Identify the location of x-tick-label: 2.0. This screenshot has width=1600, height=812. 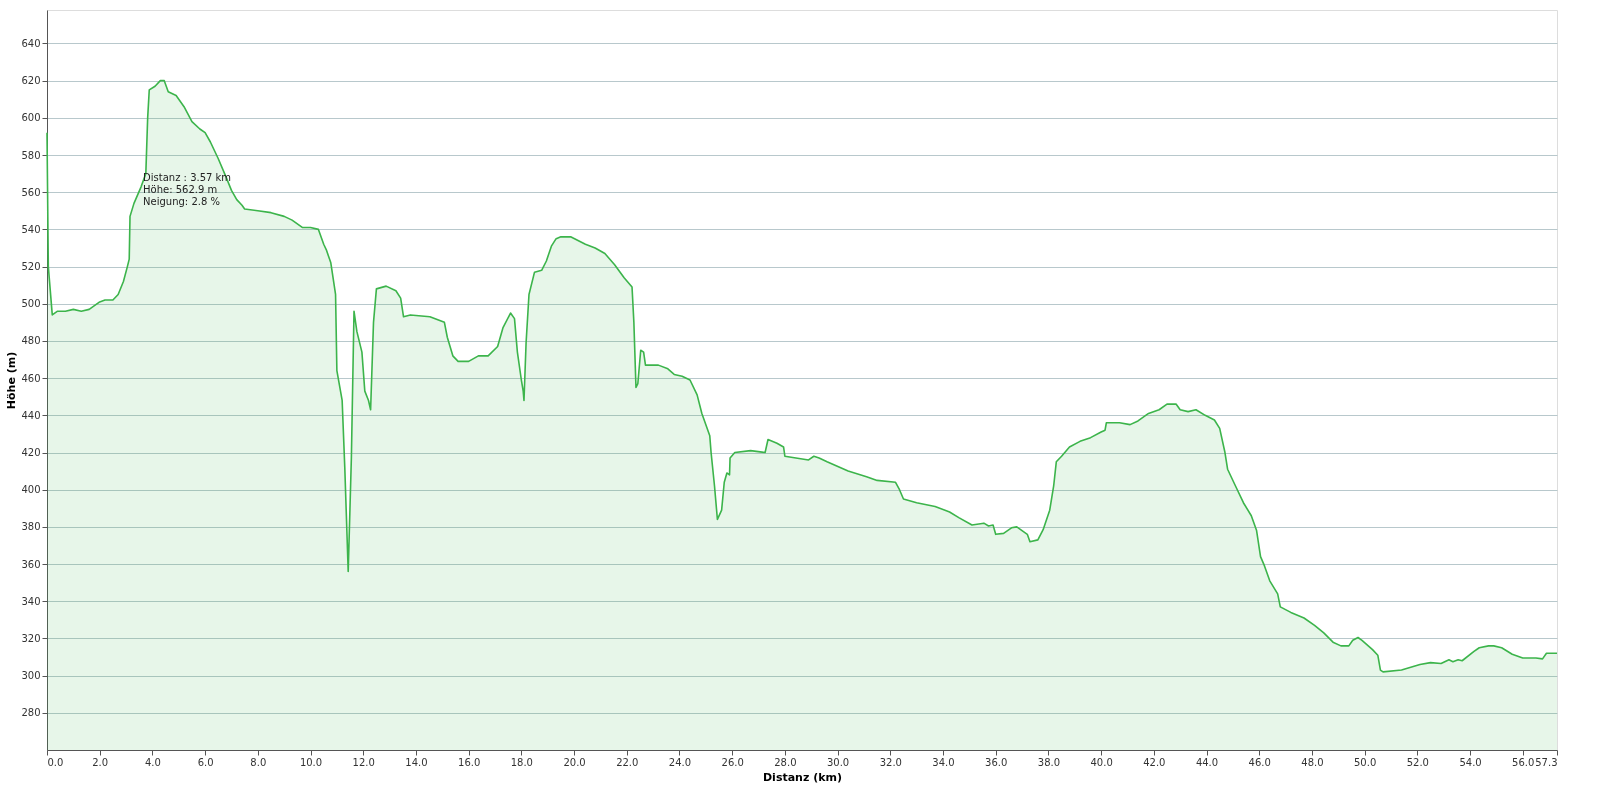
(100, 762).